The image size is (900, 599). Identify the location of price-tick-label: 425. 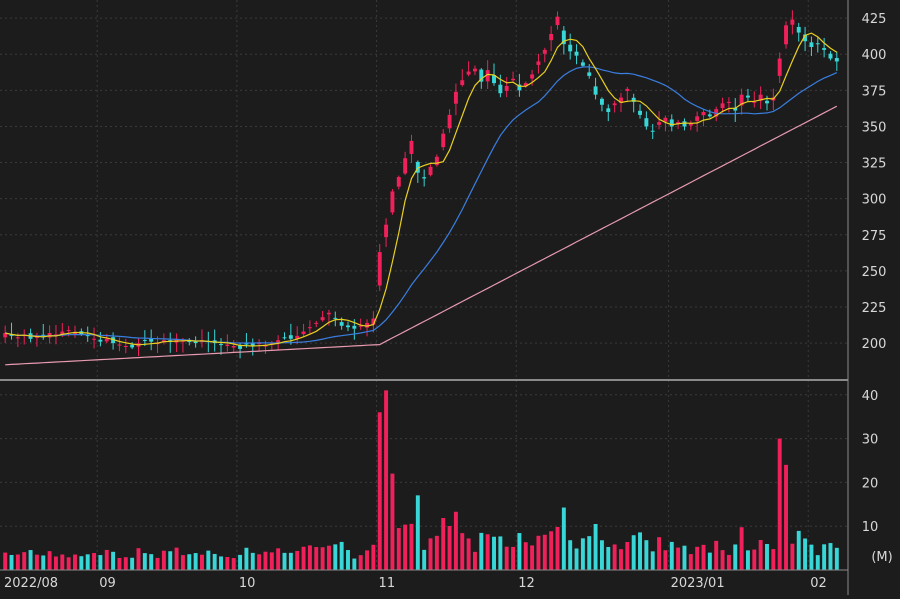
(874, 19).